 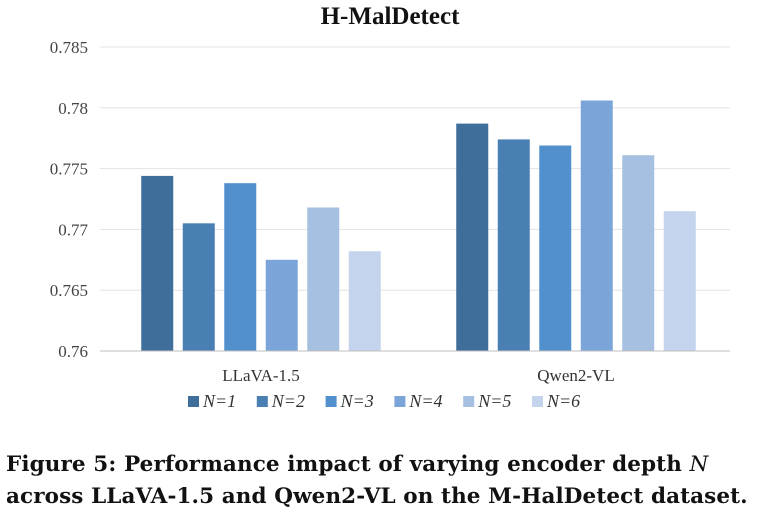 I want to click on bar-llava-1-5-n2, so click(x=198, y=287).